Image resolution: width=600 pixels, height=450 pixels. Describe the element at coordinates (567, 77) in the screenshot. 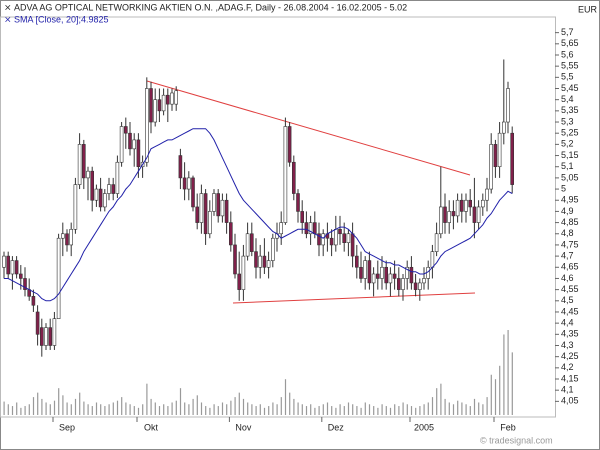

I see `y-tick-label: 5,5` at that location.